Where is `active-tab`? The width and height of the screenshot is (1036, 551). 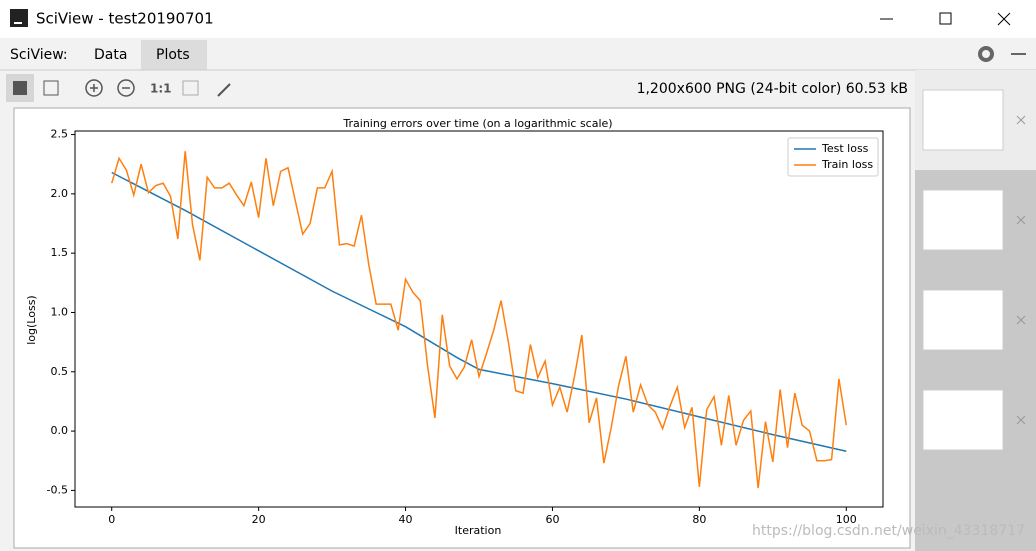
active-tab is located at coordinates (174, 55).